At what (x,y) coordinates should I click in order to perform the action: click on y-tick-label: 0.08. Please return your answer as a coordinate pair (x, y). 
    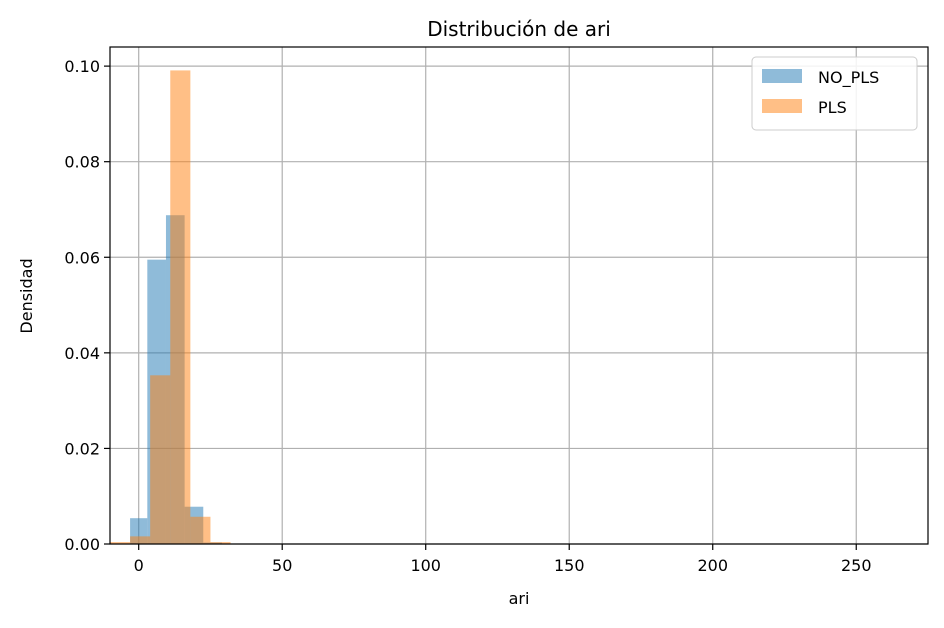
    Looking at the image, I should click on (82, 162).